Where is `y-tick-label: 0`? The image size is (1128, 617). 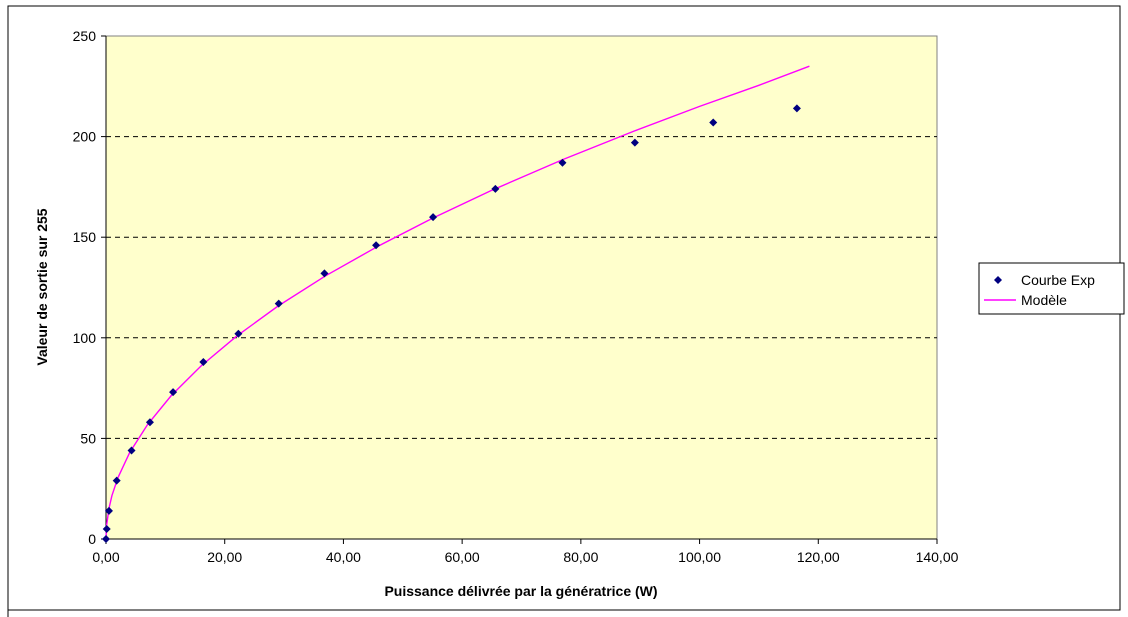
y-tick-label: 0 is located at coordinates (92, 539).